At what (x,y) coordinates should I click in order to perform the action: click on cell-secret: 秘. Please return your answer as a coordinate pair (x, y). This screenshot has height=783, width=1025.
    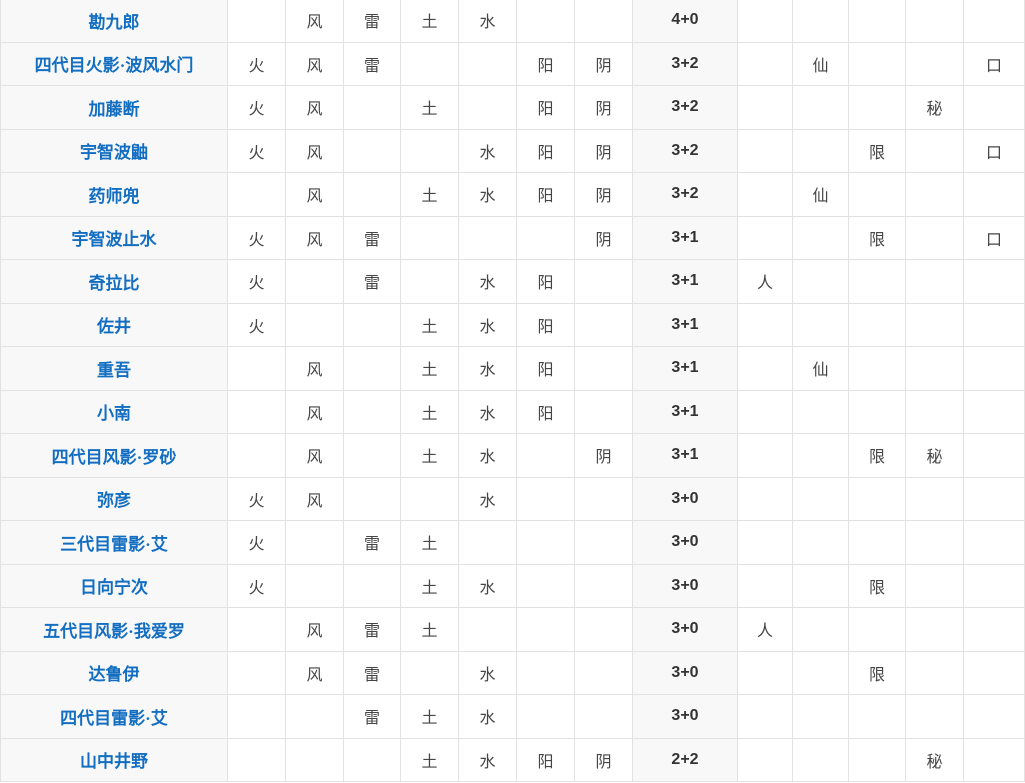
    Looking at the image, I should click on (934, 107).